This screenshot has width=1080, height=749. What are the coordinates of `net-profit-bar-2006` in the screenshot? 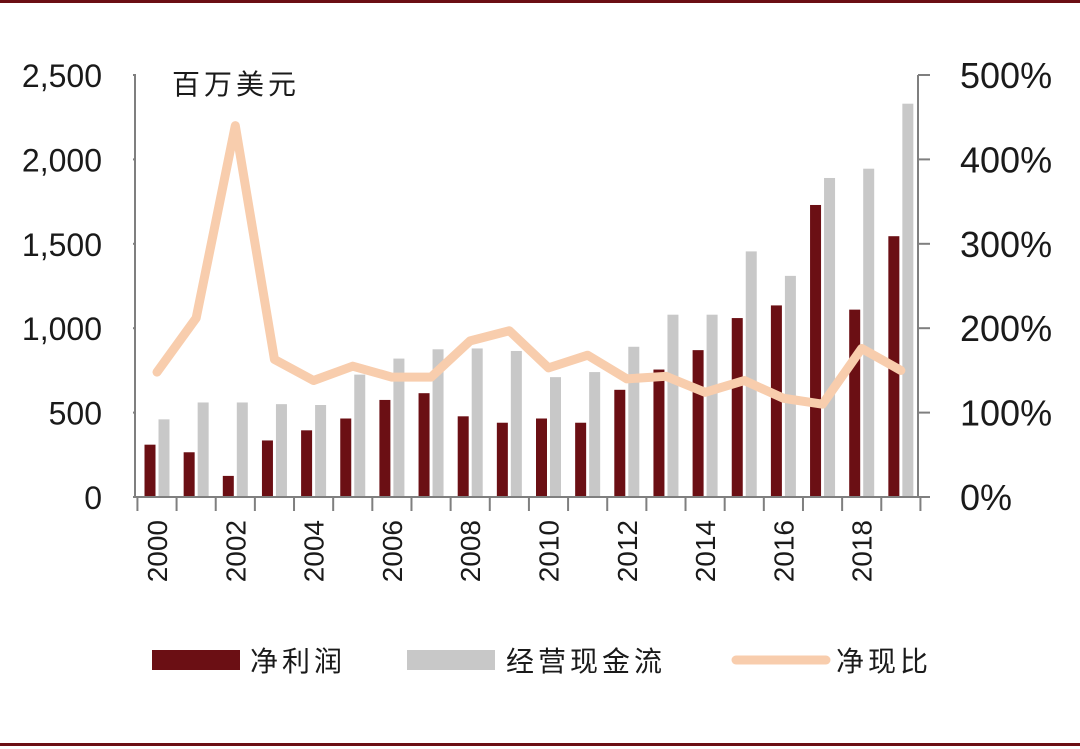 It's located at (385, 448).